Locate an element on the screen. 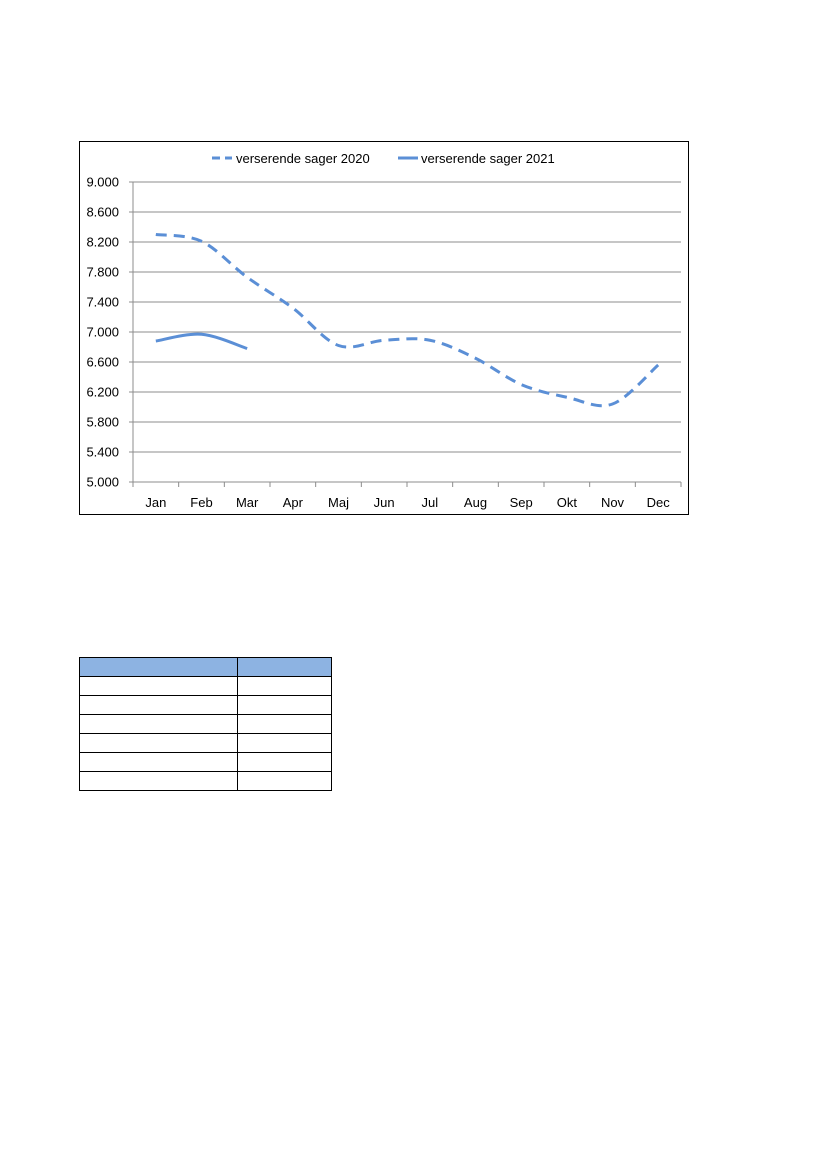 This screenshot has width=827, height=1169. x-tick-label: Jul is located at coordinates (430, 502).